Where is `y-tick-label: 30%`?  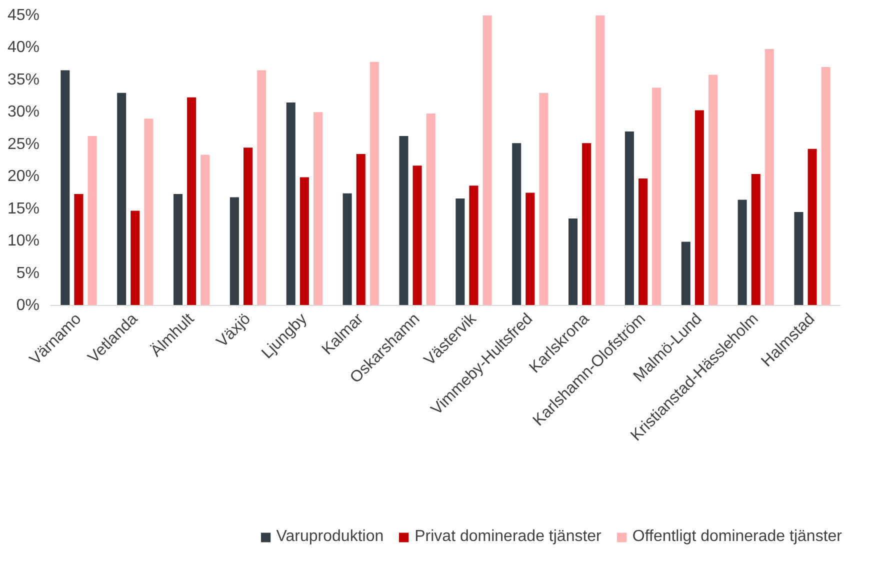
y-tick-label: 30% is located at coordinates (23, 112).